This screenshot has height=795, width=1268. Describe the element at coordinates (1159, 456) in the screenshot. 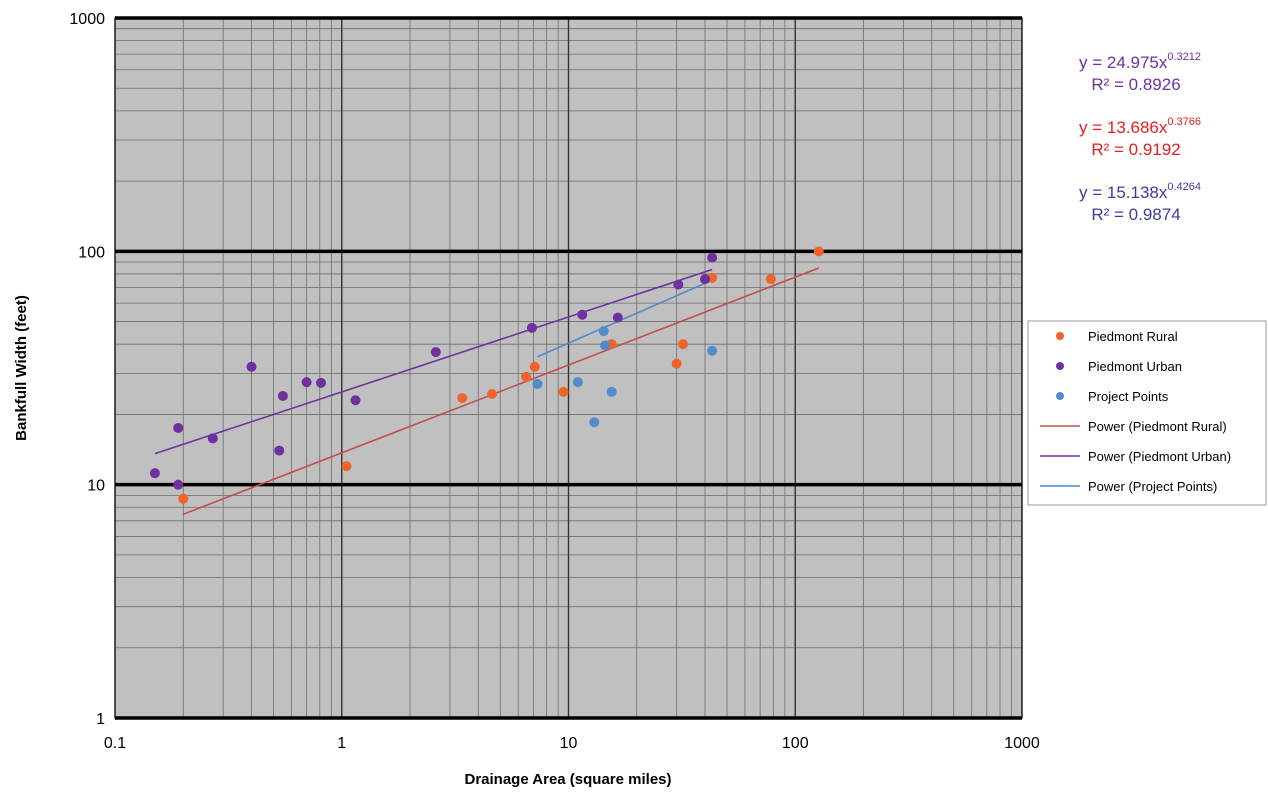

I see `legend-entry-label: Power (Piedmont Urban)` at that location.